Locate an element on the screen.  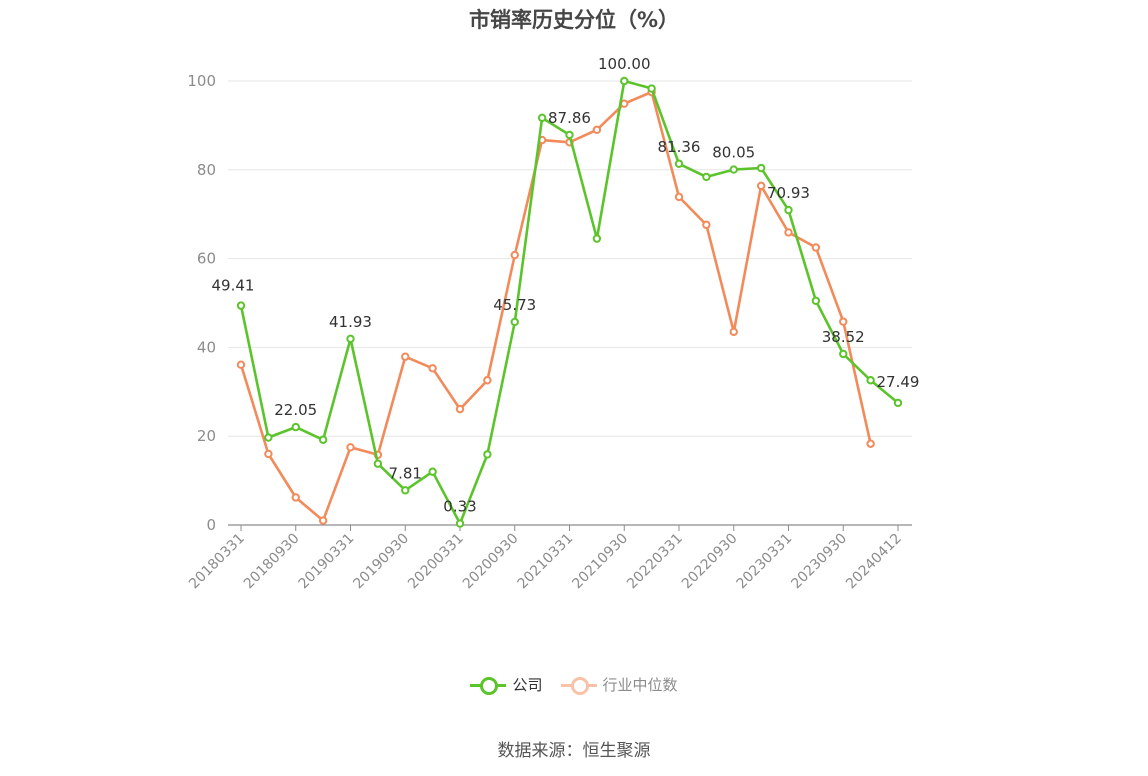
legend-item-company: 公司 is located at coordinates (506, 684).